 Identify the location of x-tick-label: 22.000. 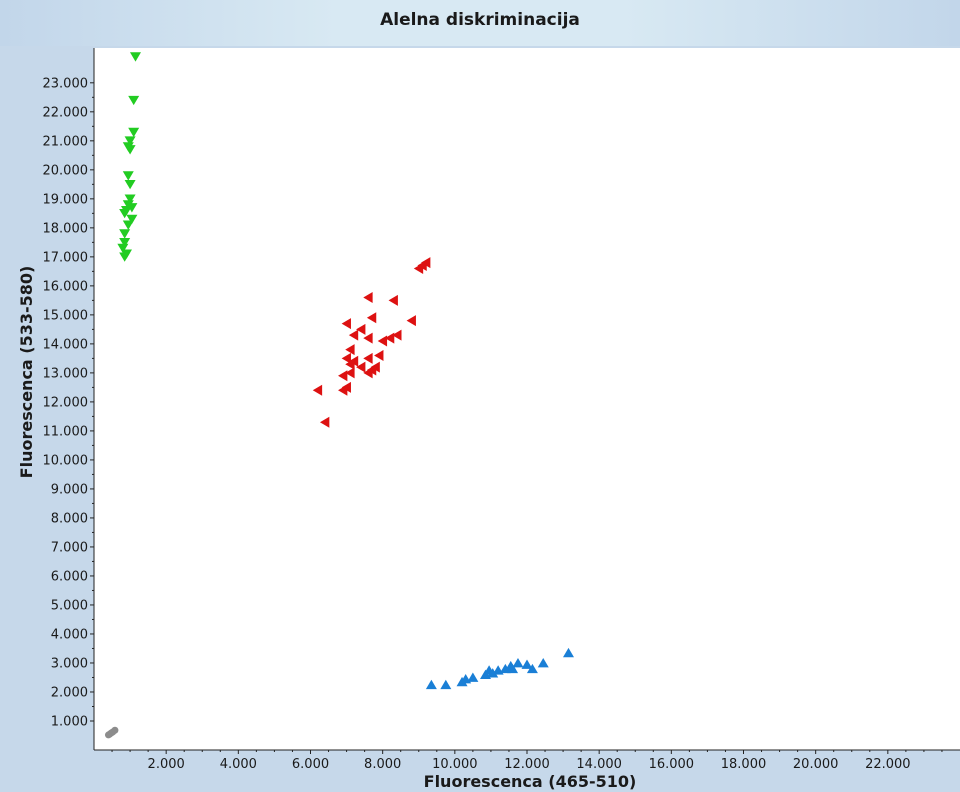
(888, 764).